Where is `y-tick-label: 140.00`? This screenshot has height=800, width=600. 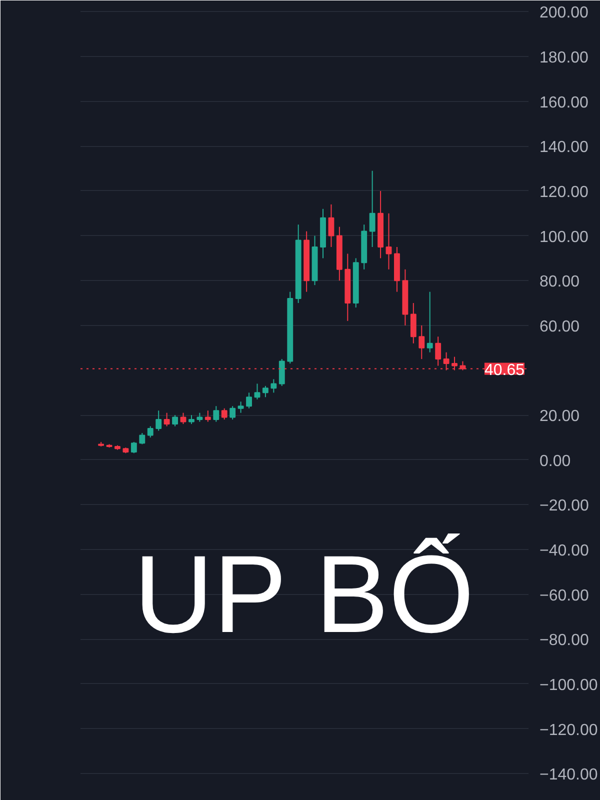
y-tick-label: 140.00 is located at coordinates (564, 147).